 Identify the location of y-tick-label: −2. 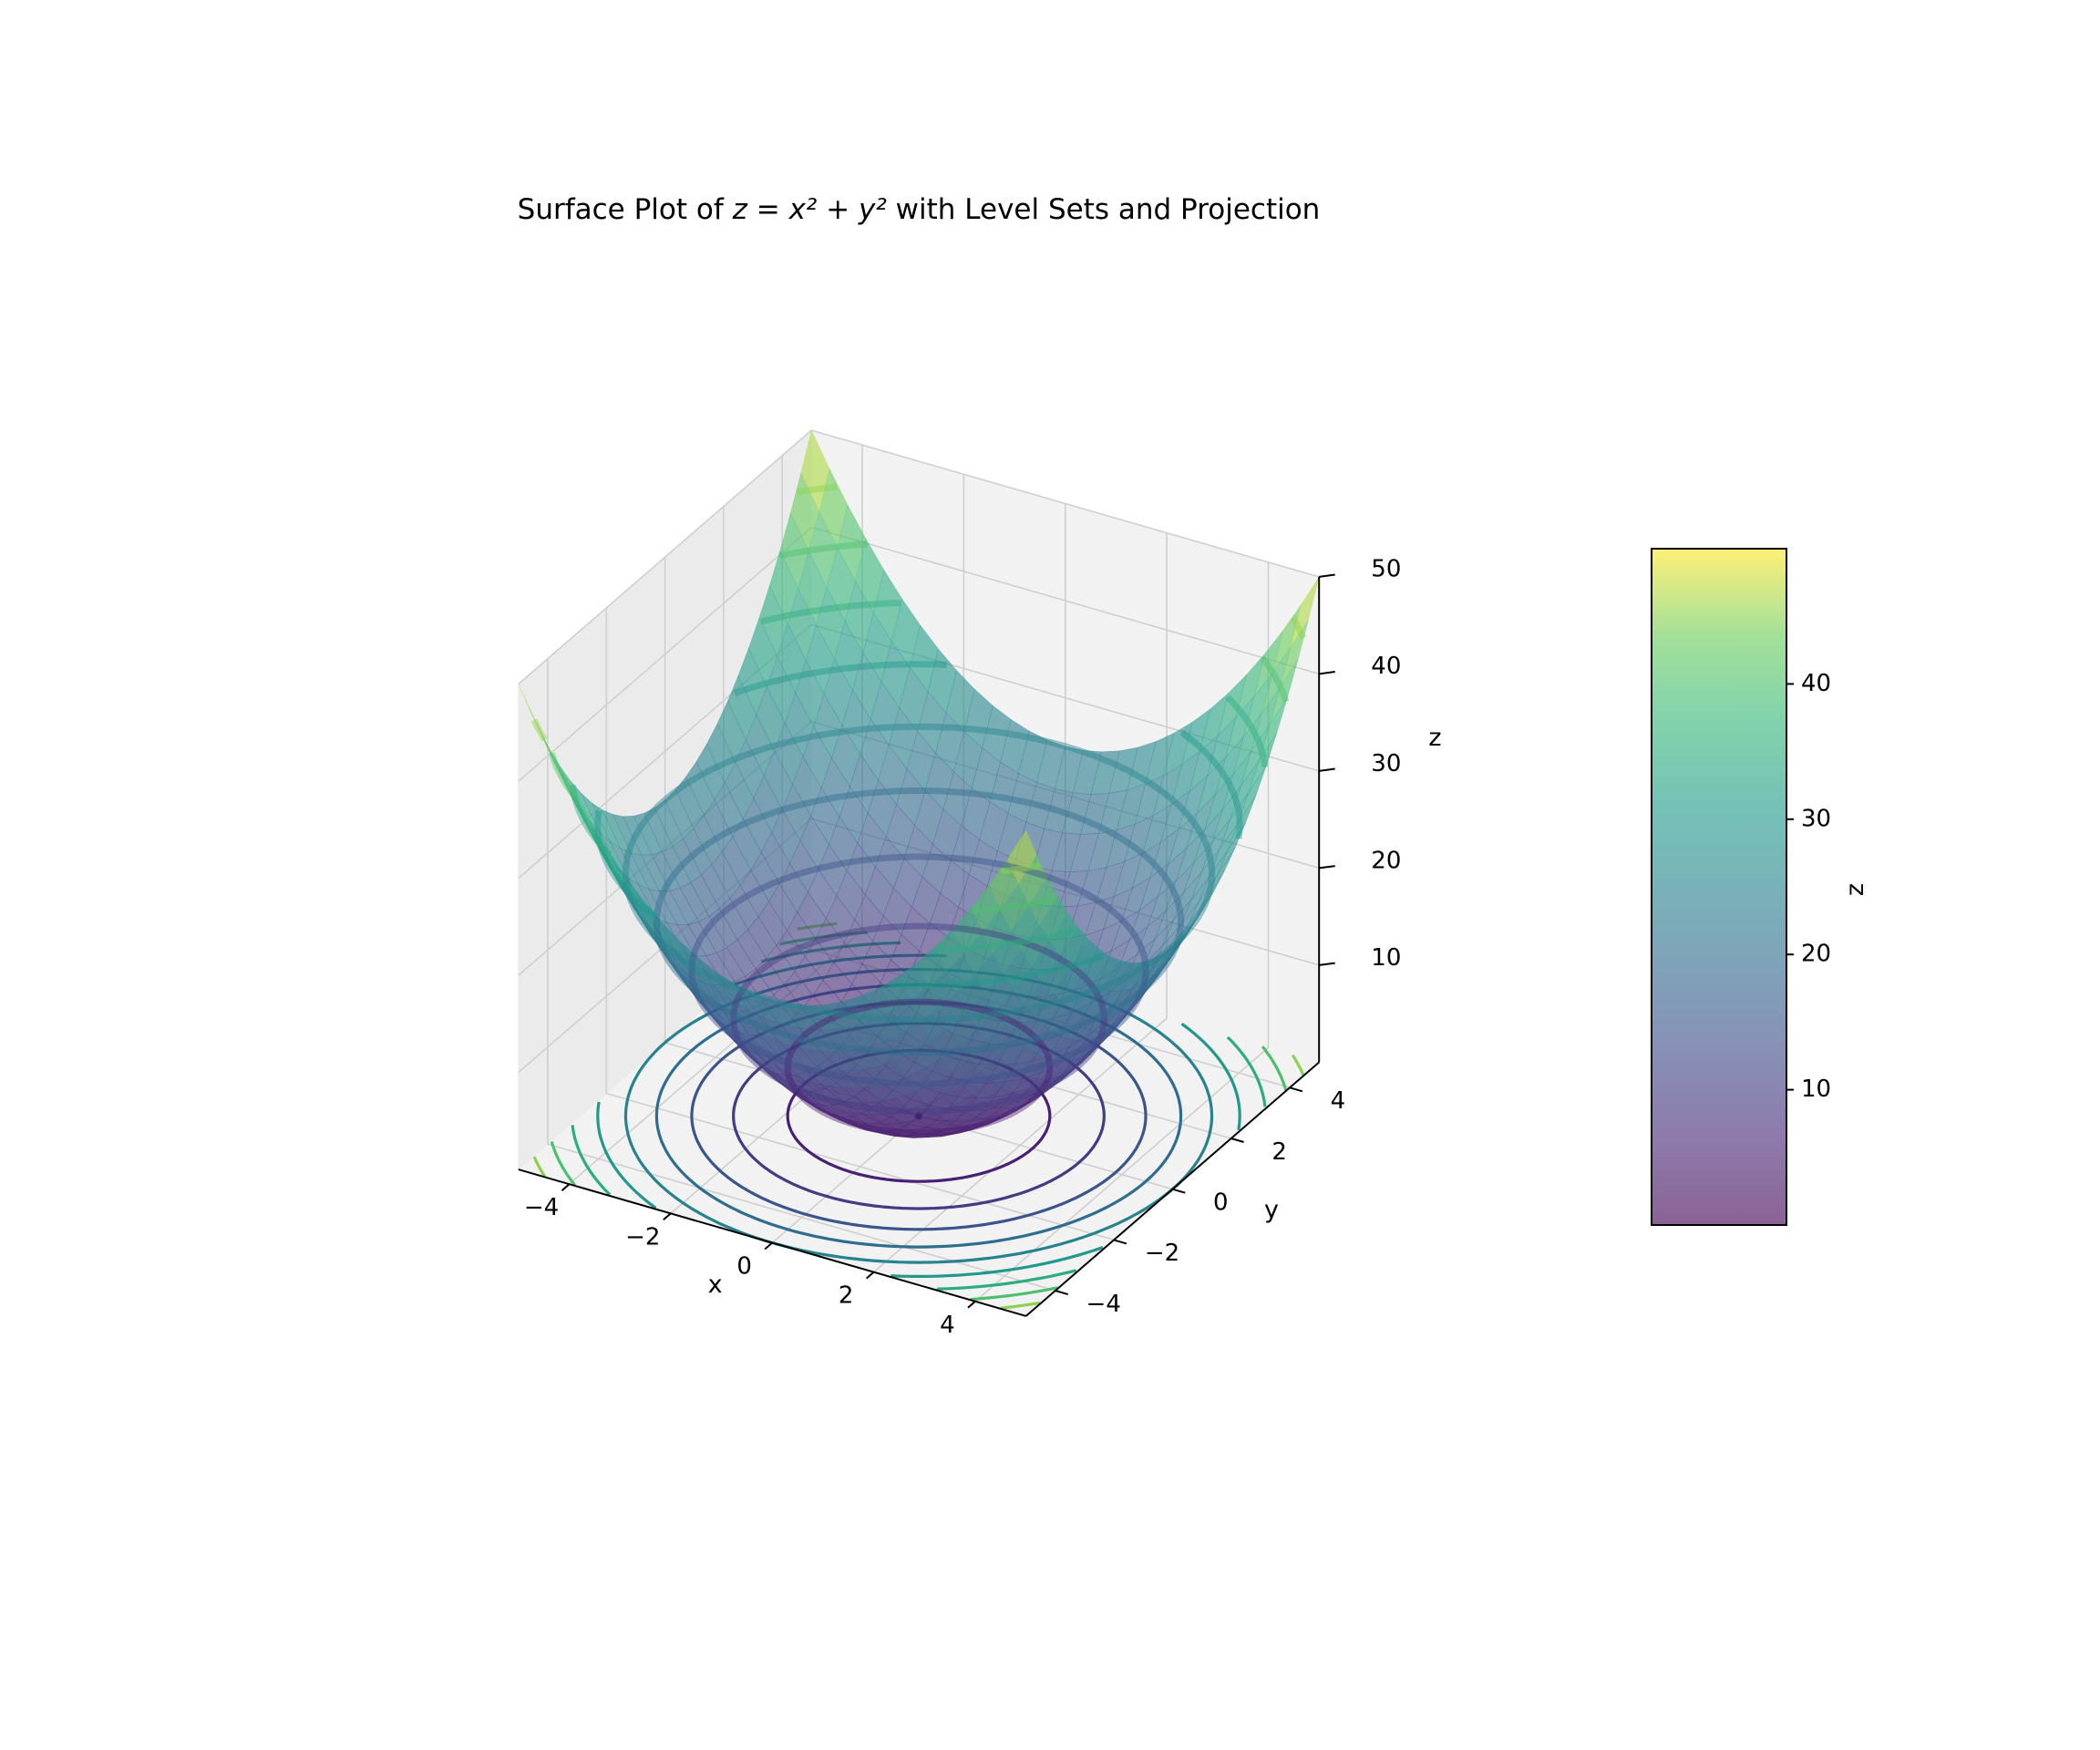
(1162, 1253).